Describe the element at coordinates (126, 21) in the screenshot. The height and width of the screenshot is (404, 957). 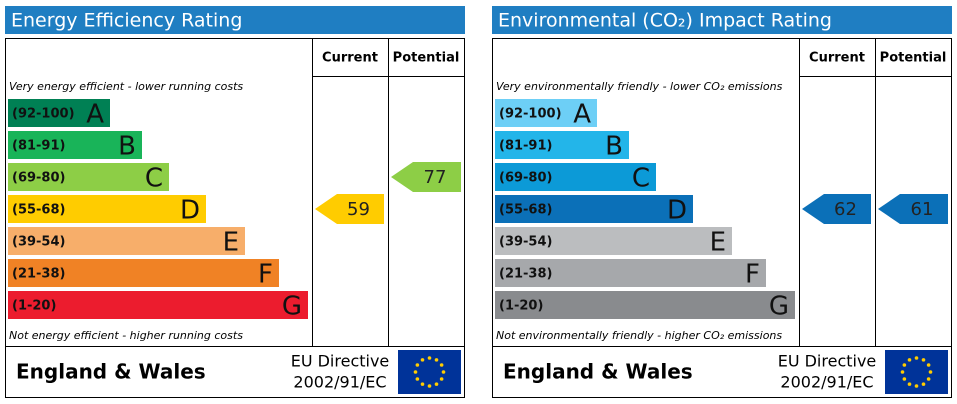
I see `panel-title: Energy Efficiency Rating` at that location.